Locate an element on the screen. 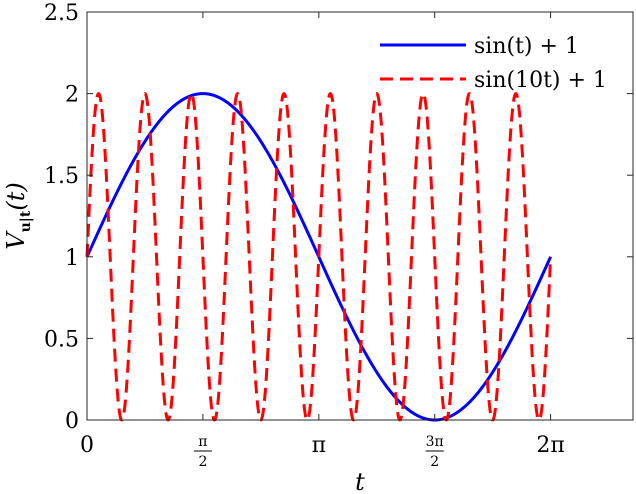 This screenshot has height=494, width=636. x-tick-label-numerator: 3π is located at coordinates (435, 442).